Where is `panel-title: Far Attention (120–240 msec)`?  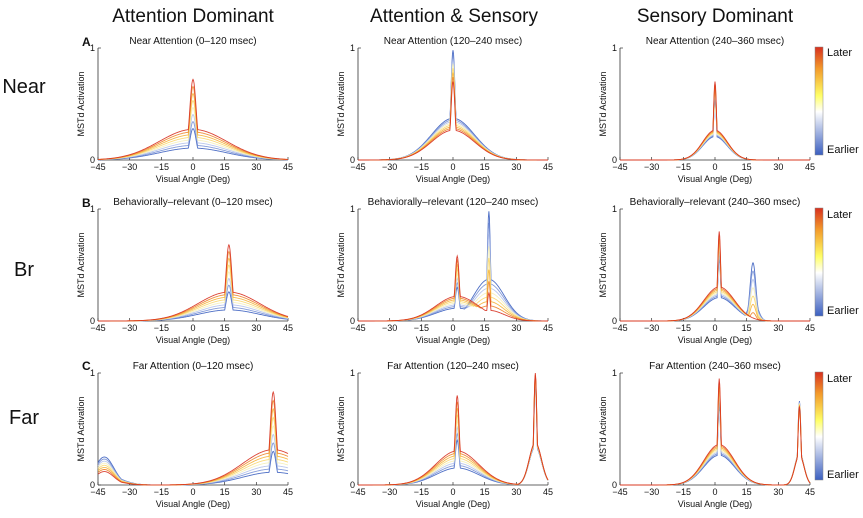
panel-title: Far Attention (120–240 msec) is located at coordinates (453, 366).